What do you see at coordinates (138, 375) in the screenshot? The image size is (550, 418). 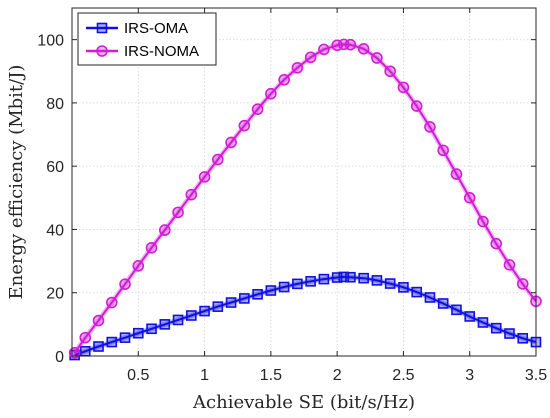 I see `x-tick-label: 0.5` at bounding box center [138, 375].